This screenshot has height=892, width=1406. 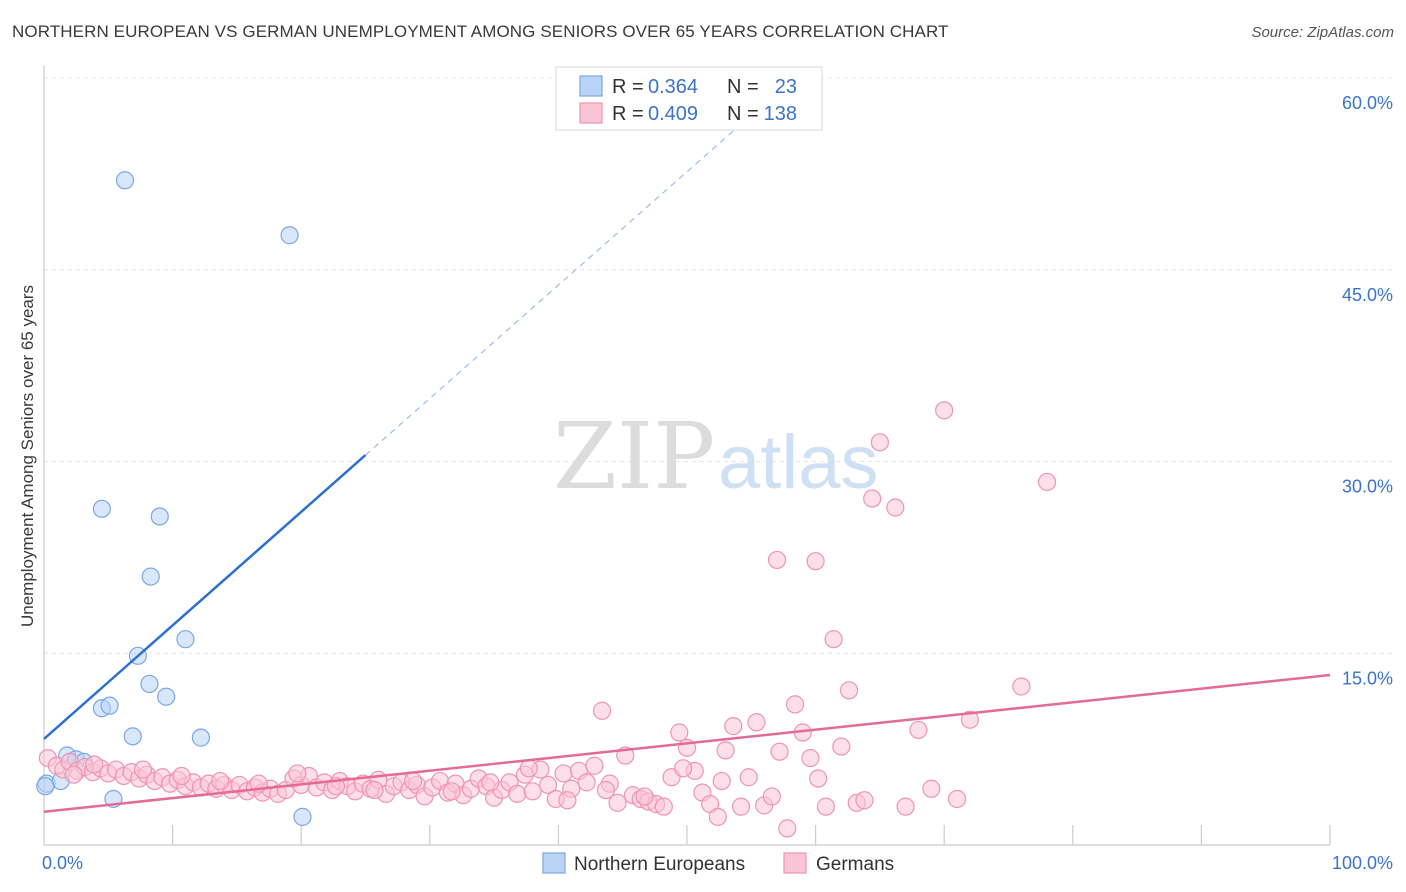 I want to click on trend-line-germans, so click(x=687, y=743).